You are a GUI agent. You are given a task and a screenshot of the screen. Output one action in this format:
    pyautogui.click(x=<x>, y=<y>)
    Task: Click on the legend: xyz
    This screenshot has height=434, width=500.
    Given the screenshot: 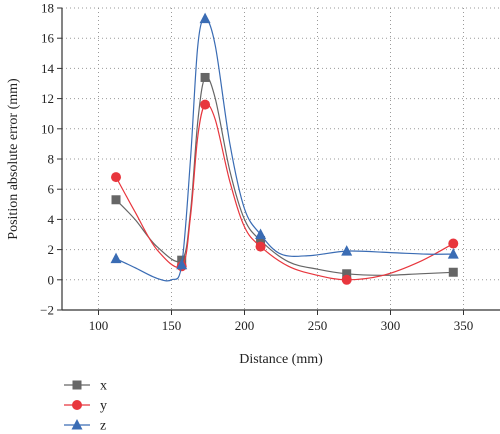 What is the action you would take?
    pyautogui.click(x=85, y=406)
    